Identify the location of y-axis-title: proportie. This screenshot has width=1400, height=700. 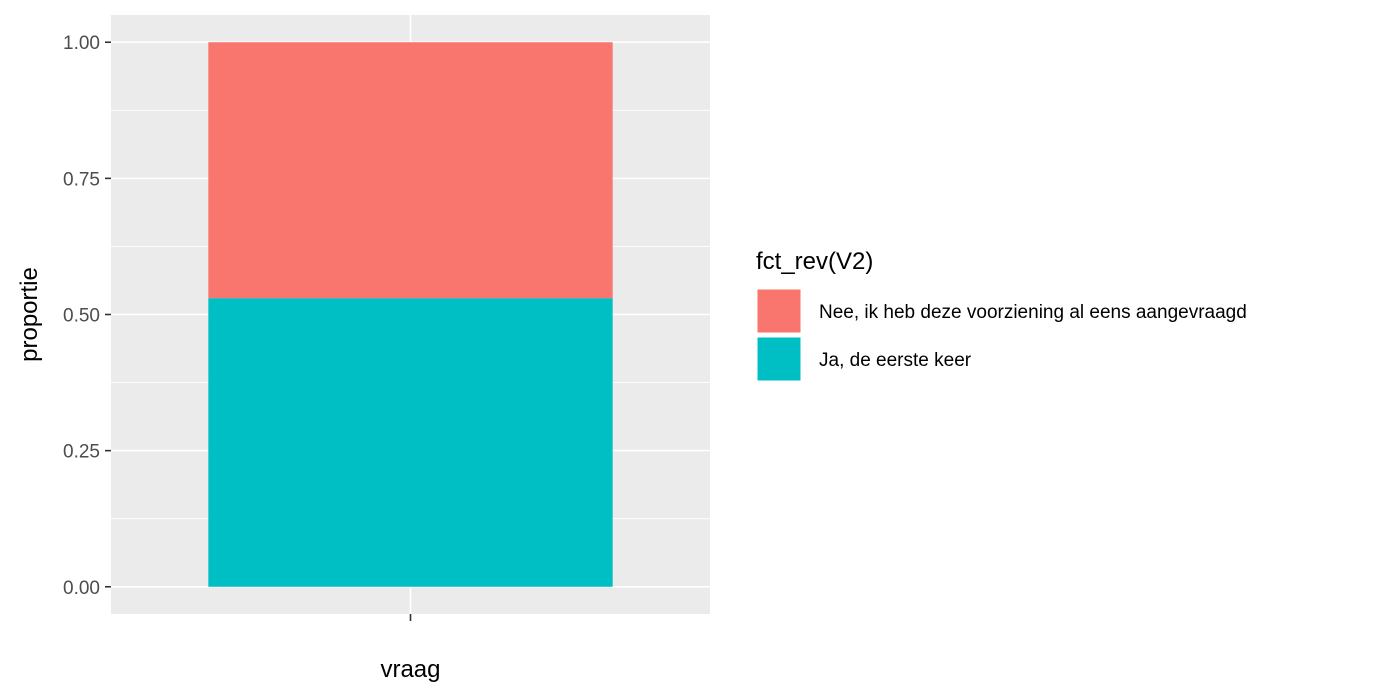
(29, 314).